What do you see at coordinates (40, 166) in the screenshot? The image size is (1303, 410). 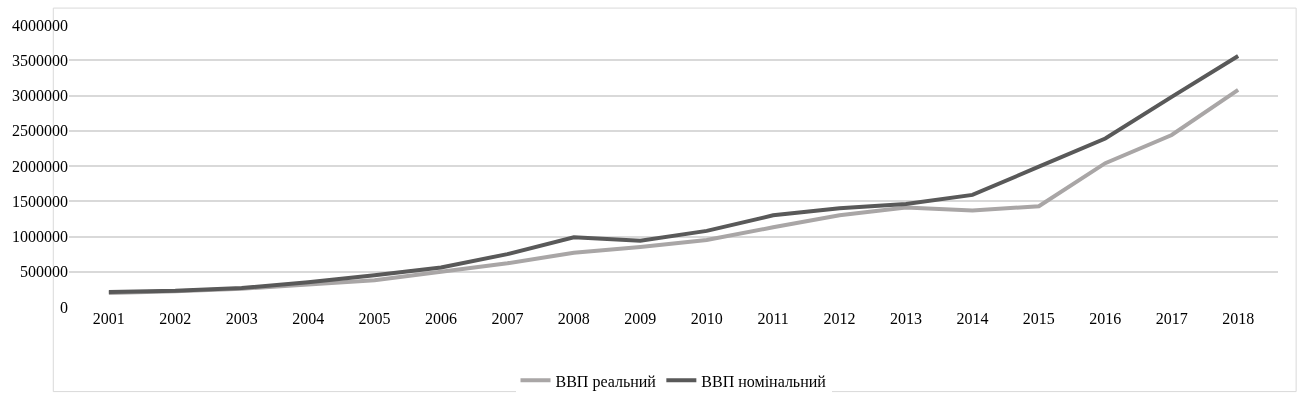 I see `y-tick-label: 2000000` at bounding box center [40, 166].